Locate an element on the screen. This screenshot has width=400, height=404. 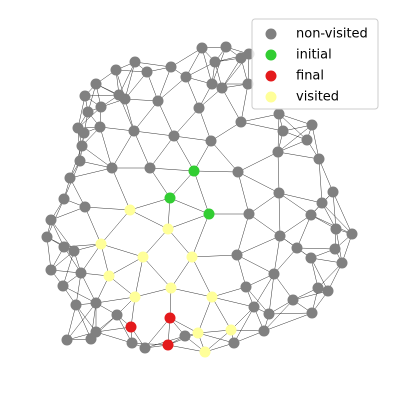
legend-label: visited is located at coordinates (317, 97).